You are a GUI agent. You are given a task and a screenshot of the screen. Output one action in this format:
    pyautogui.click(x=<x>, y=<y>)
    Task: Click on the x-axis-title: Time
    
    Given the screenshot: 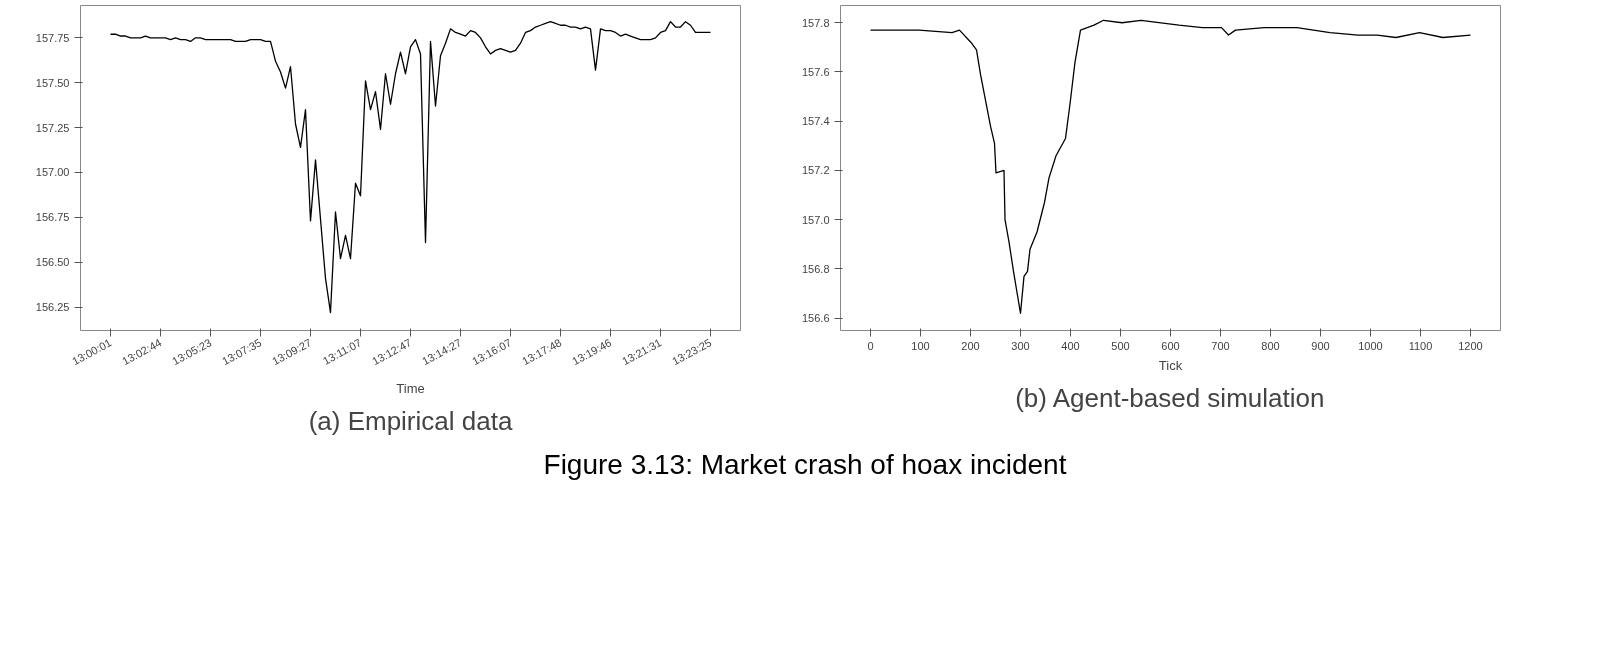 What is the action you would take?
    pyautogui.click(x=410, y=388)
    